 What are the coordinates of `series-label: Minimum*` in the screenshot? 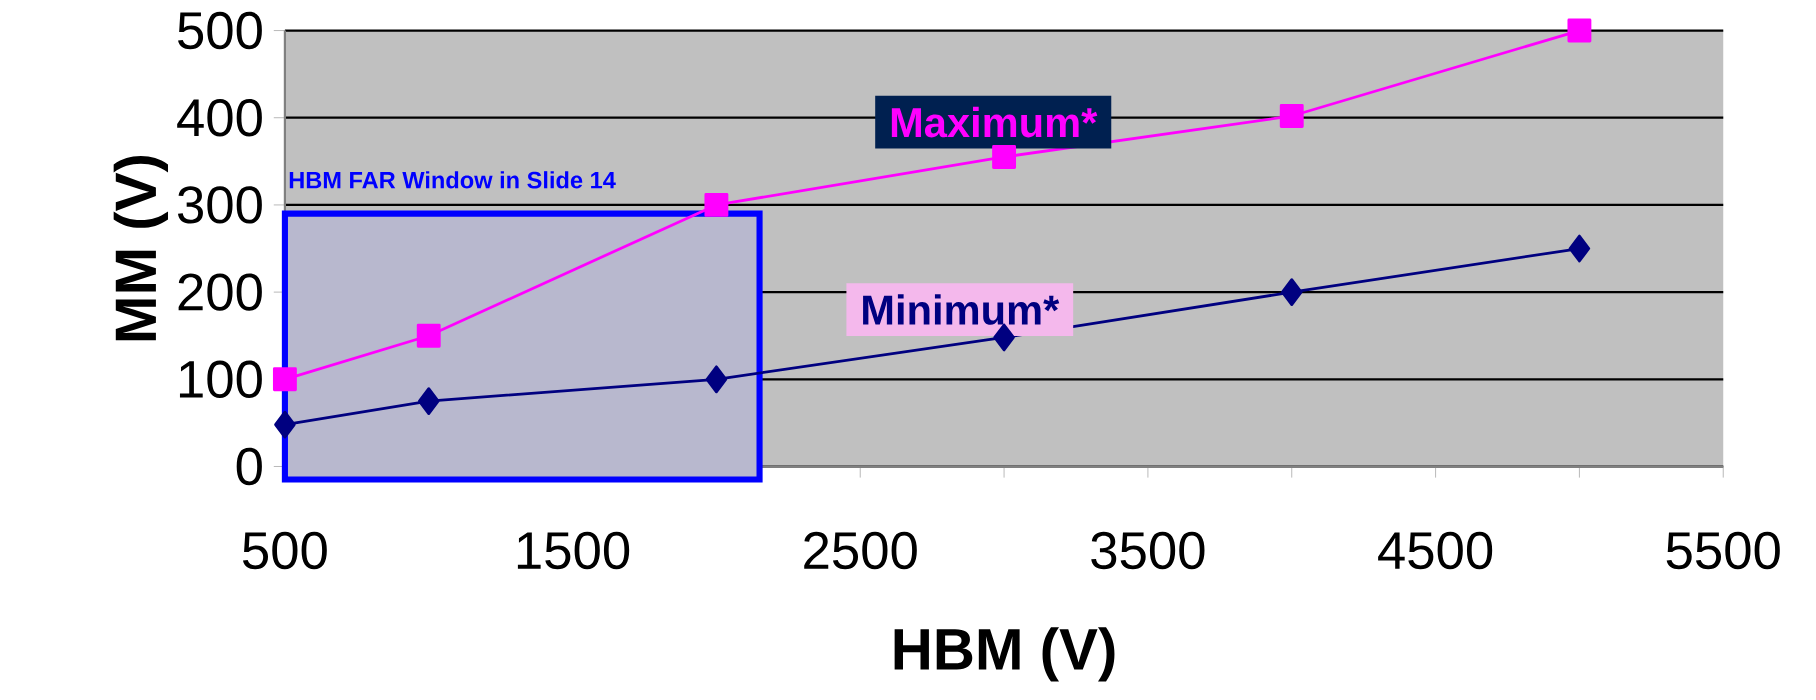 It's located at (961, 309).